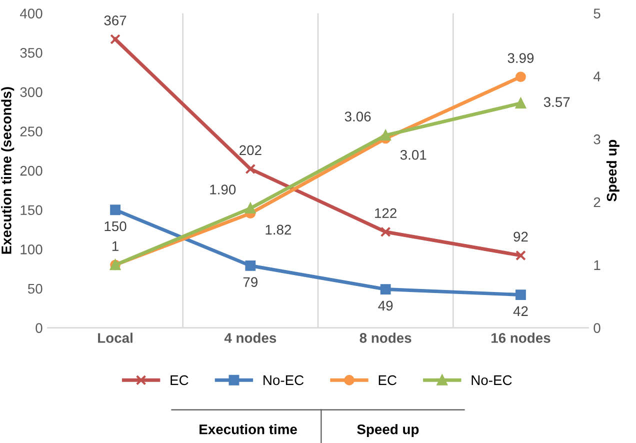  Describe the element at coordinates (250, 337) in the screenshot. I see `x-tick-label: 4 nodes` at that location.